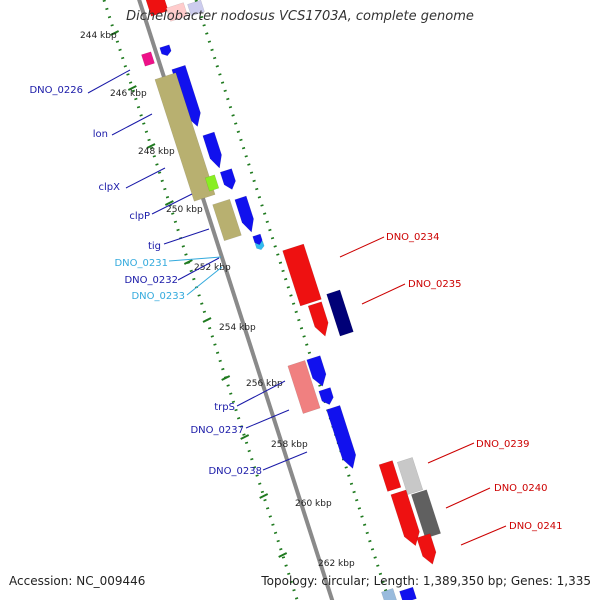 The width and height of the screenshot is (600, 600). I want to click on dno-0237-feature, so click(316, 371).